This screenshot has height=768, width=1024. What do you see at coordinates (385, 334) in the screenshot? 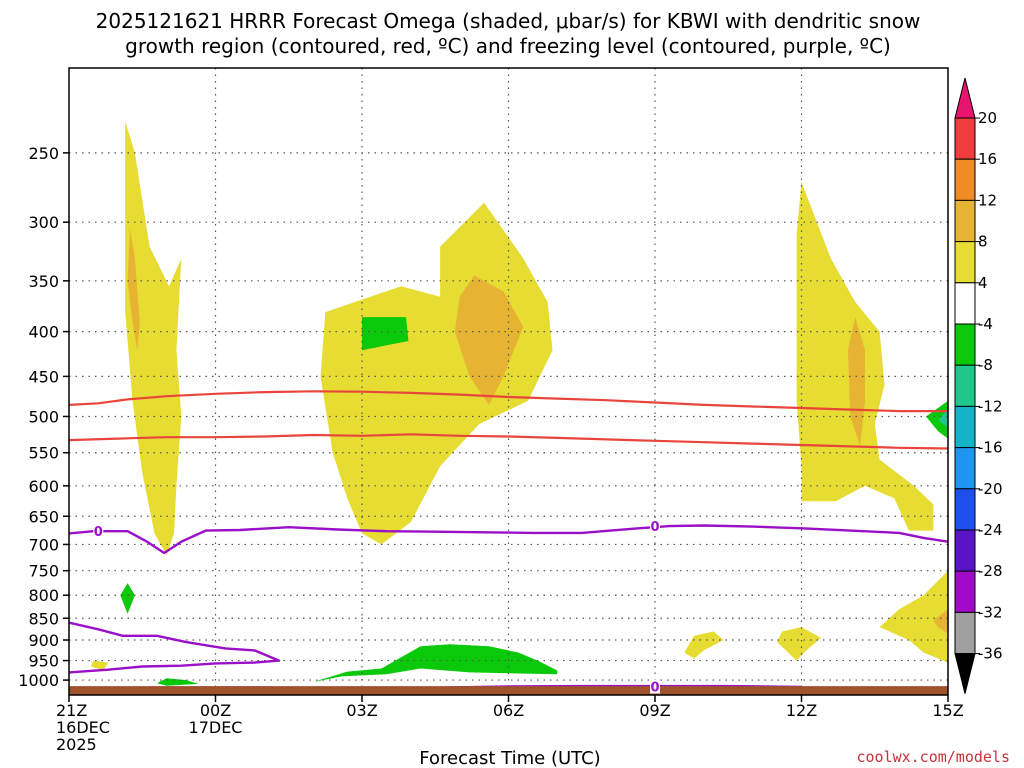
I see `omega-region-downdraft-a` at bounding box center [385, 334].